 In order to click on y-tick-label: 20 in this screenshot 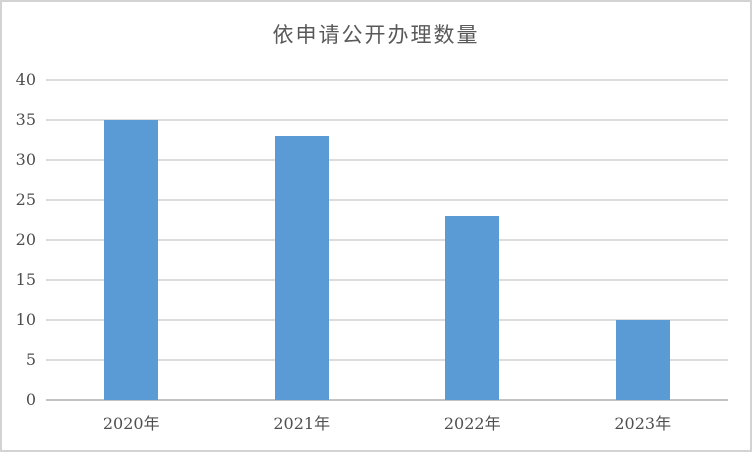, I will do `click(25, 239)`.